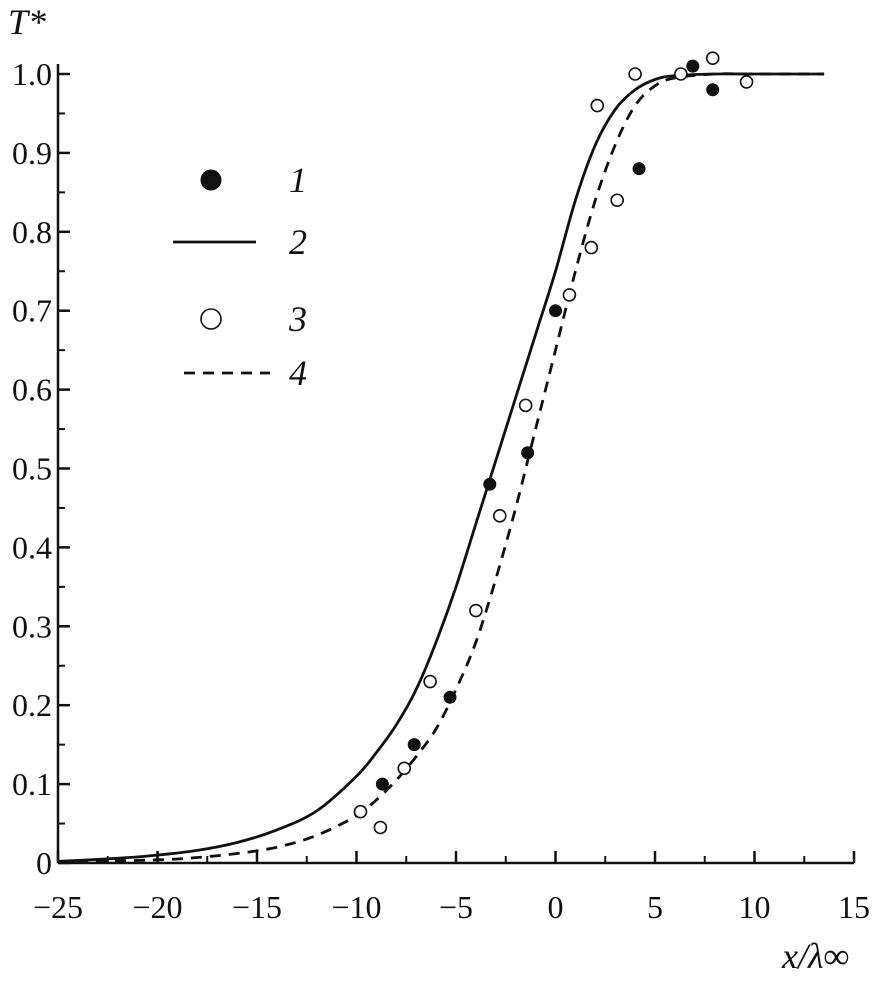 This screenshot has width=873, height=988. Describe the element at coordinates (32, 547) in the screenshot. I see `y-tick-label: 0.4` at that location.